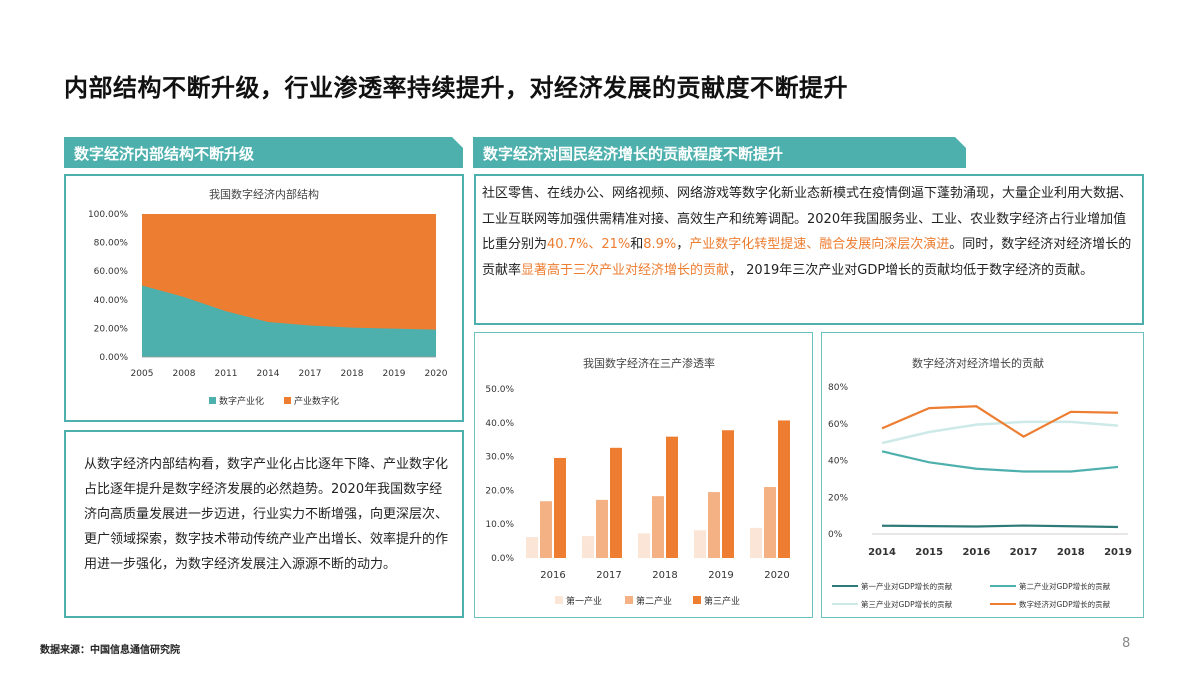 The width and height of the screenshot is (1200, 675). Describe the element at coordinates (838, 425) in the screenshot. I see `y-tick-label: 60%` at that location.